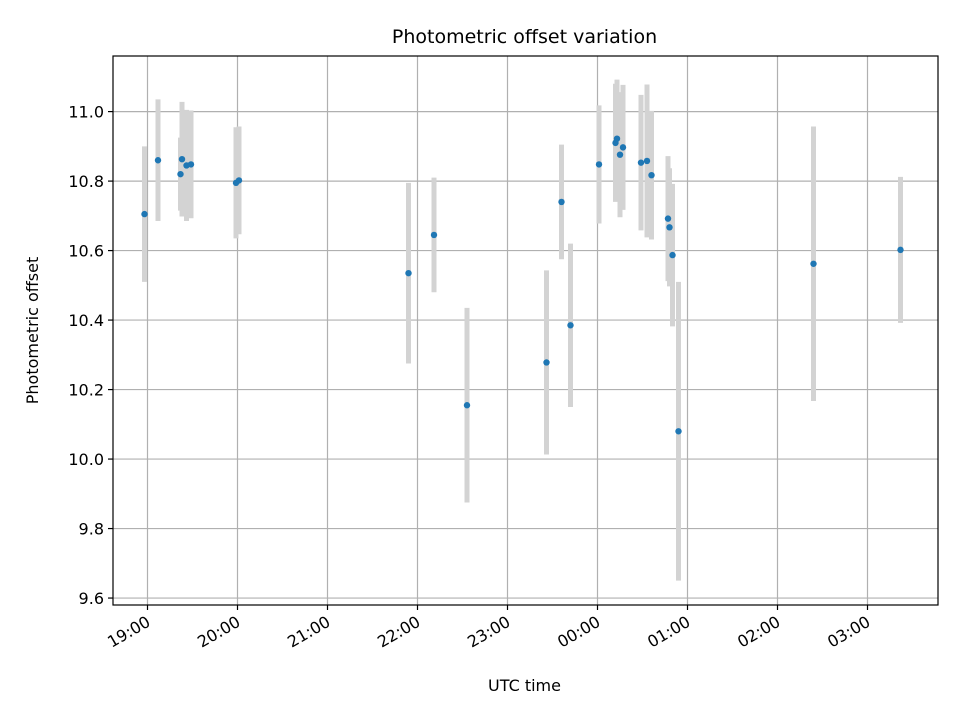 The height and width of the screenshot is (720, 960). Describe the element at coordinates (86, 251) in the screenshot. I see `y-tick-label: 10.6` at that location.